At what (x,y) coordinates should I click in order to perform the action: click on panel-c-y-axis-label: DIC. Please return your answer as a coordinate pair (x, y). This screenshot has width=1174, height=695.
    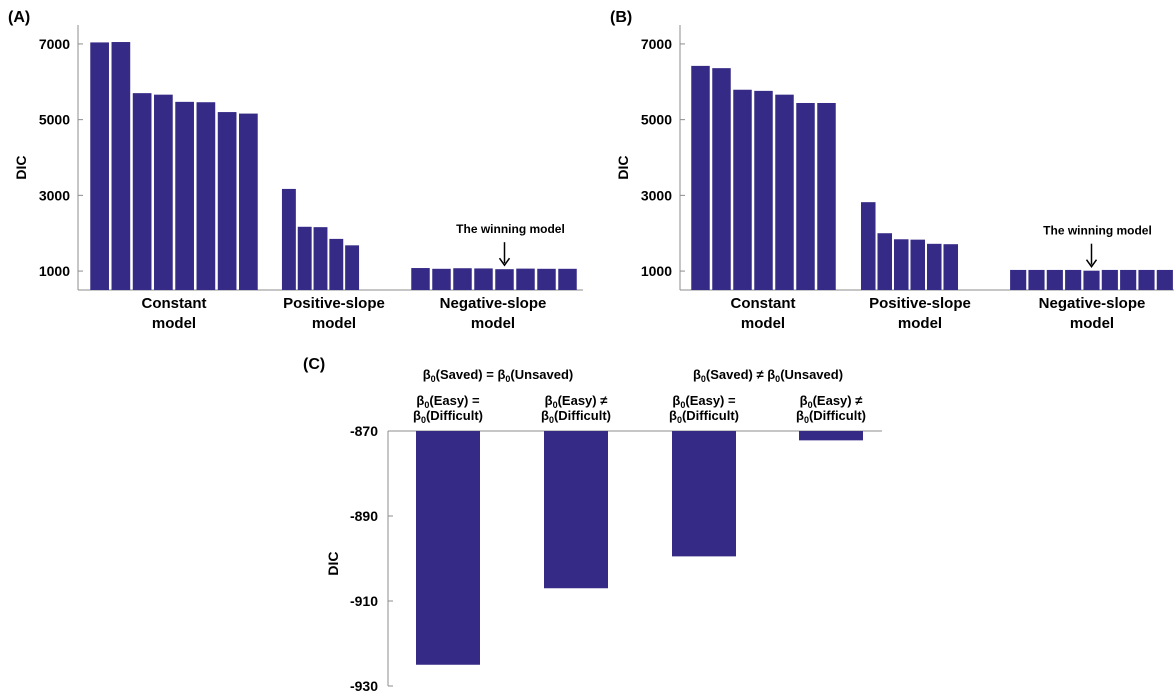
    Looking at the image, I should click on (333, 563).